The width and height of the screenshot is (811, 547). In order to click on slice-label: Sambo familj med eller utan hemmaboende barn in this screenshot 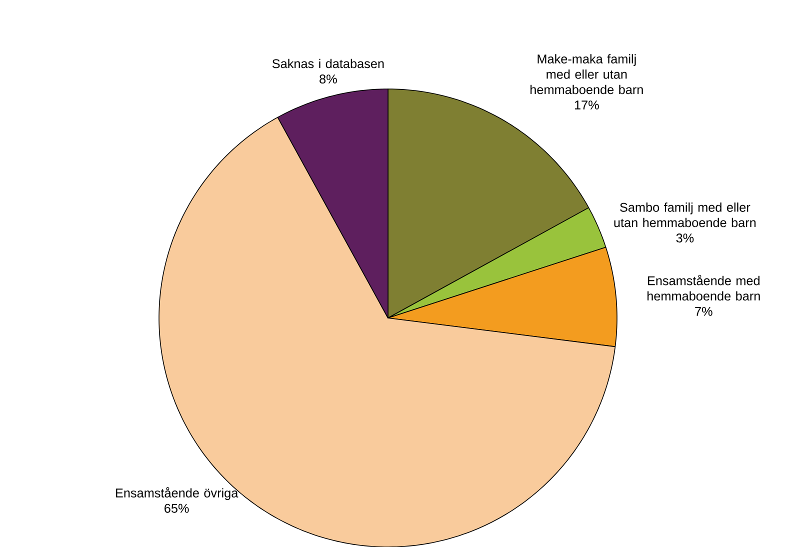, I will do `click(685, 215)`.